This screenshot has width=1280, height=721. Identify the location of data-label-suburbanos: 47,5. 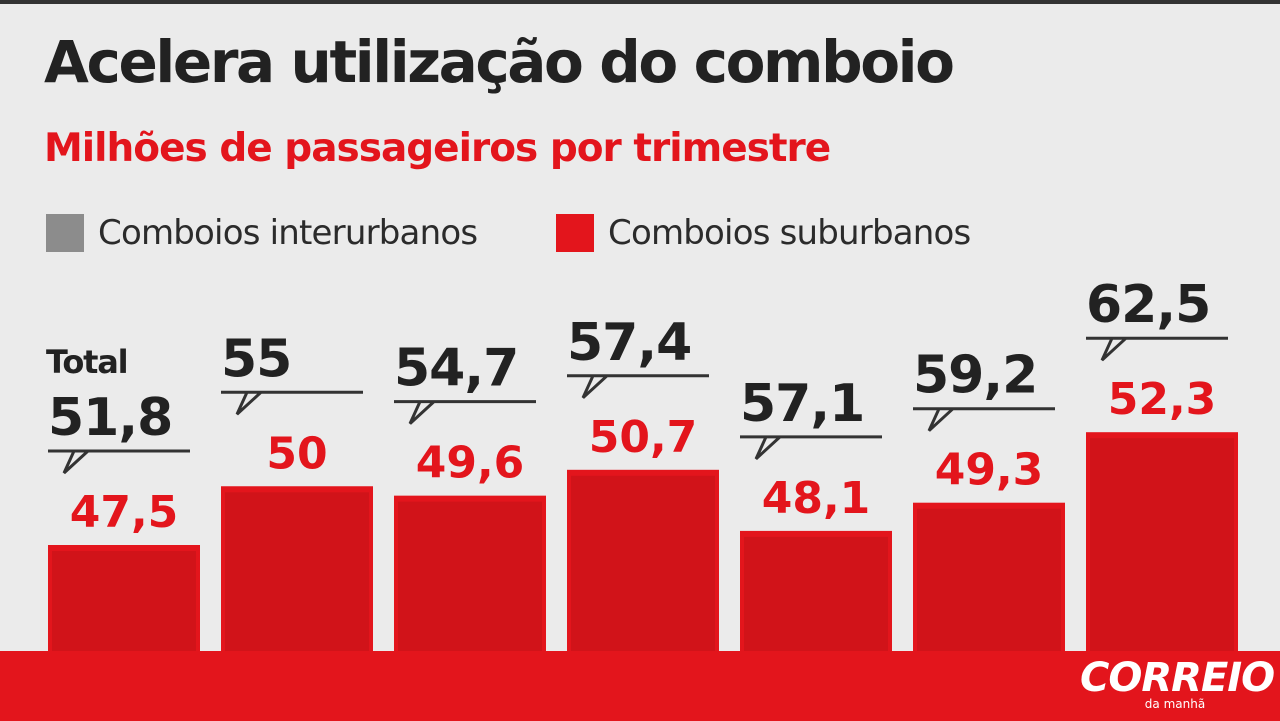
(124, 512).